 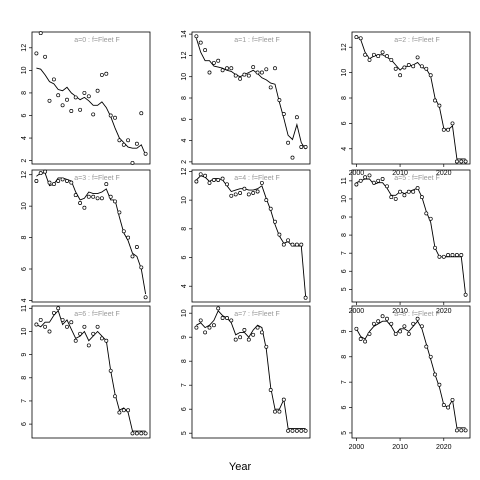 What do you see at coordinates (257, 314) in the screenshot?
I see `panel-label: a=7 : f=Fleet F` at bounding box center [257, 314].